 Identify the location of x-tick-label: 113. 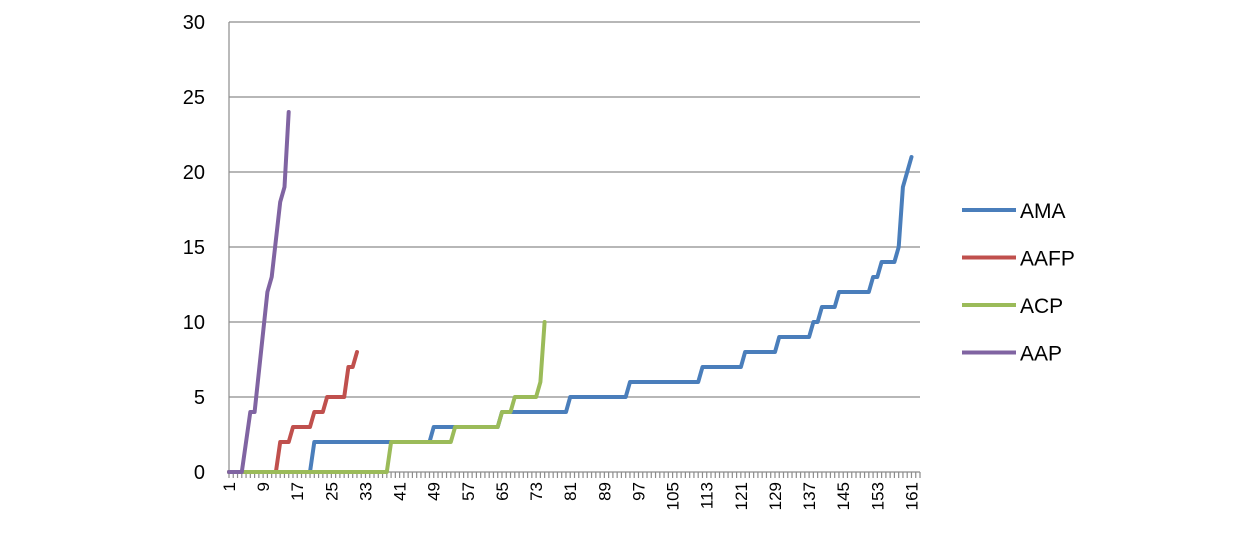
(707, 495).